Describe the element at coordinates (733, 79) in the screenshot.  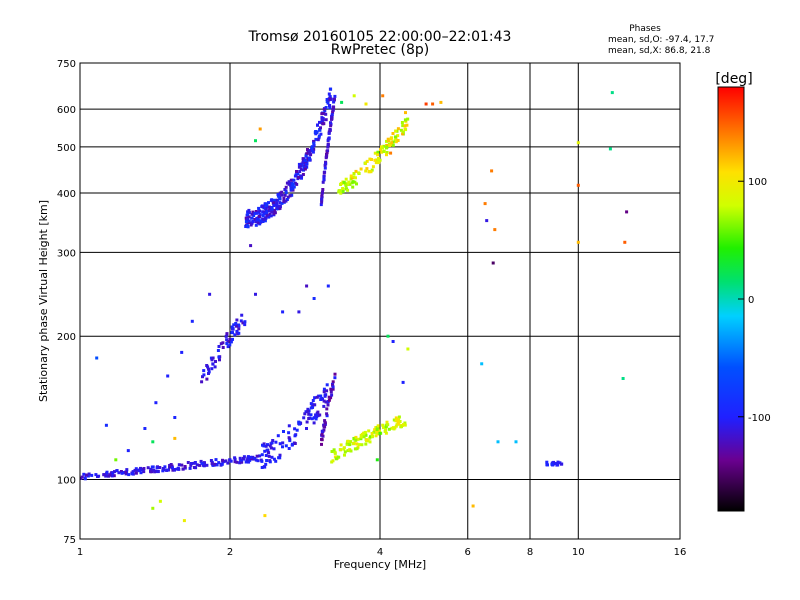
I see `colorbar-label: [deg]` at that location.